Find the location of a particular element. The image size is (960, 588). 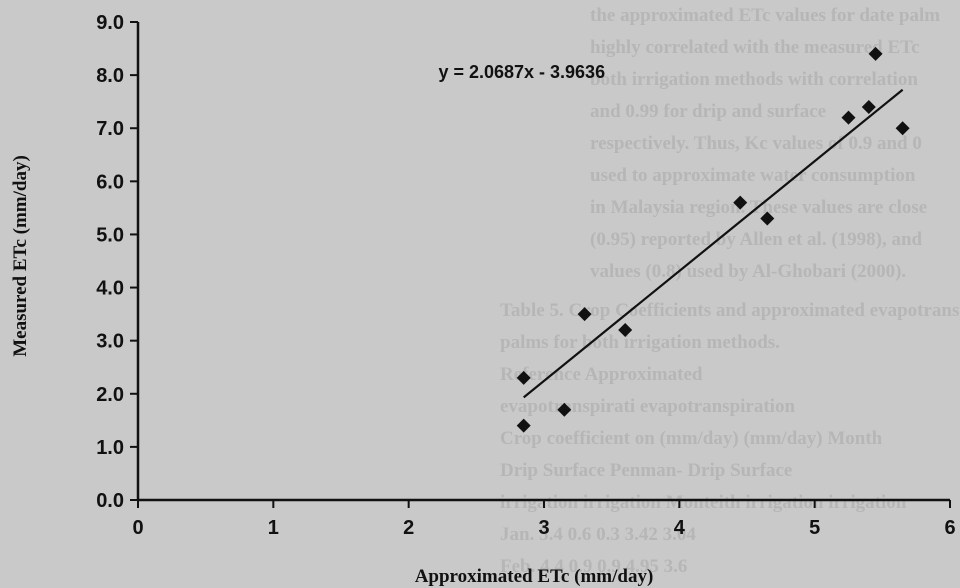

x-axis-title: Approximated ETc (mm/day) is located at coordinates (534, 576).